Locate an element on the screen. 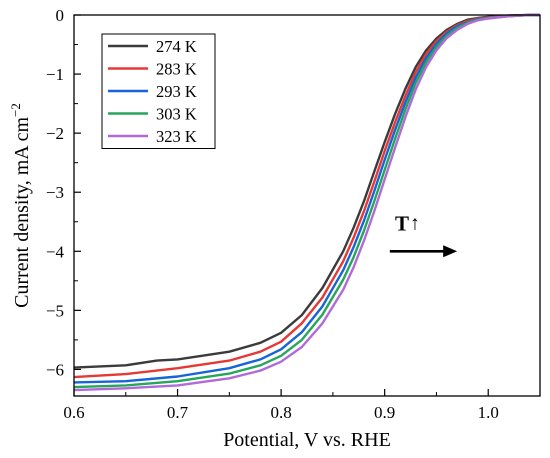  legend-label: 293 K is located at coordinates (176, 91).